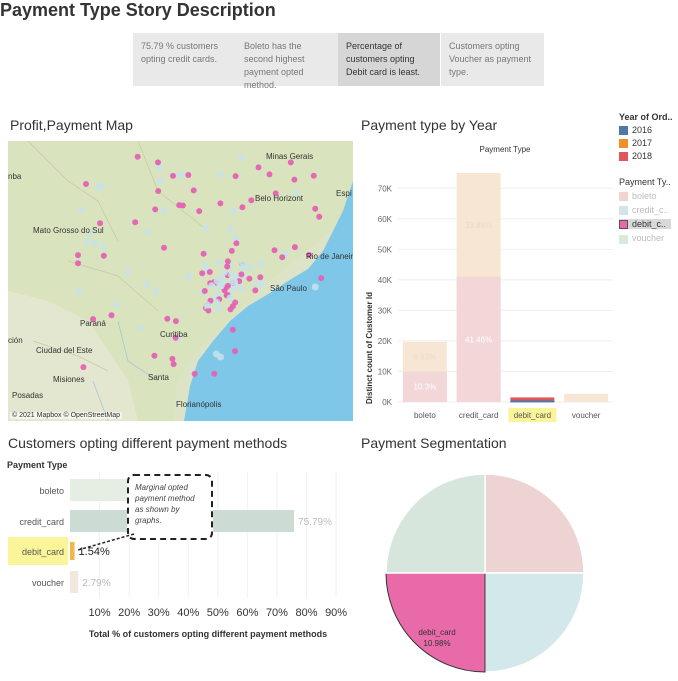 This screenshot has width=678, height=681. I want to click on x-tick-label: voucher, so click(586, 415).